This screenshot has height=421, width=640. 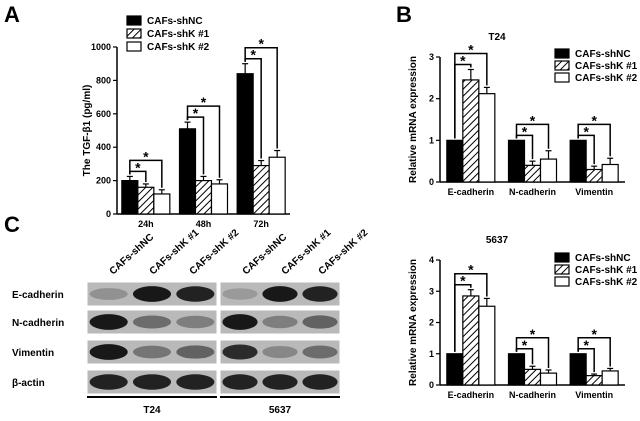 What do you see at coordinates (87, 131) in the screenshot?
I see `y-axis-label: The TGF-β1 (pg/ml)` at bounding box center [87, 131].